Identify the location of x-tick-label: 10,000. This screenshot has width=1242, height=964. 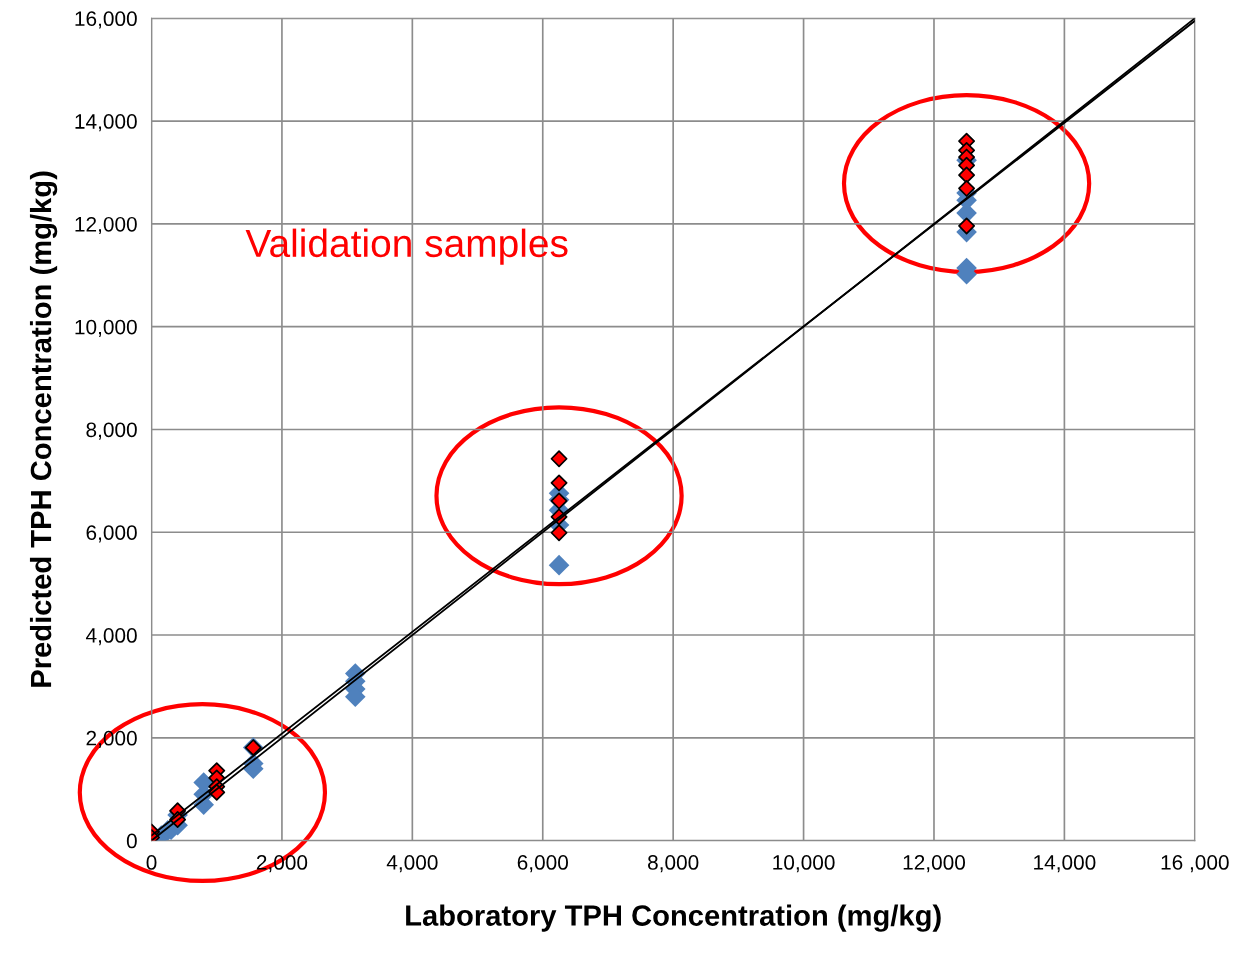
(804, 864).